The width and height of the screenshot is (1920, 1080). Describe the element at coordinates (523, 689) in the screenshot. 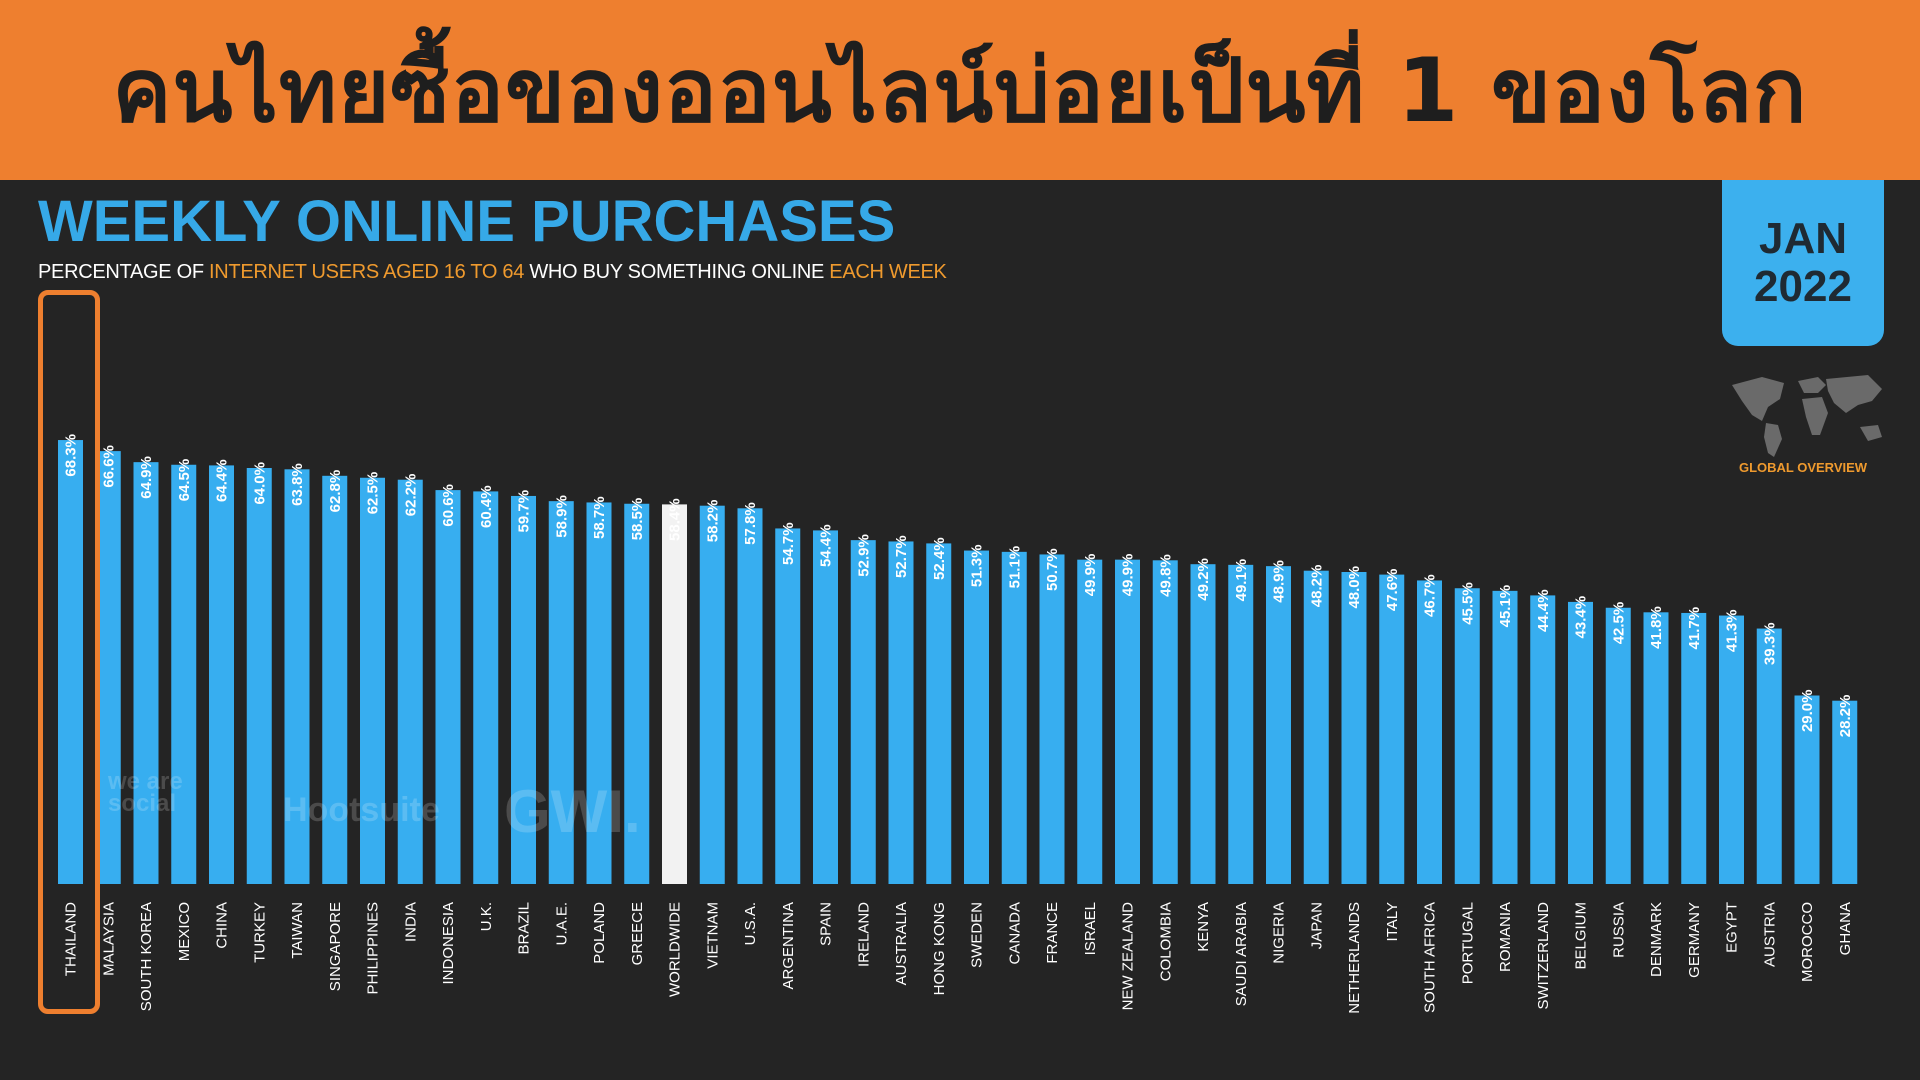

I see `bar-brazil` at that location.